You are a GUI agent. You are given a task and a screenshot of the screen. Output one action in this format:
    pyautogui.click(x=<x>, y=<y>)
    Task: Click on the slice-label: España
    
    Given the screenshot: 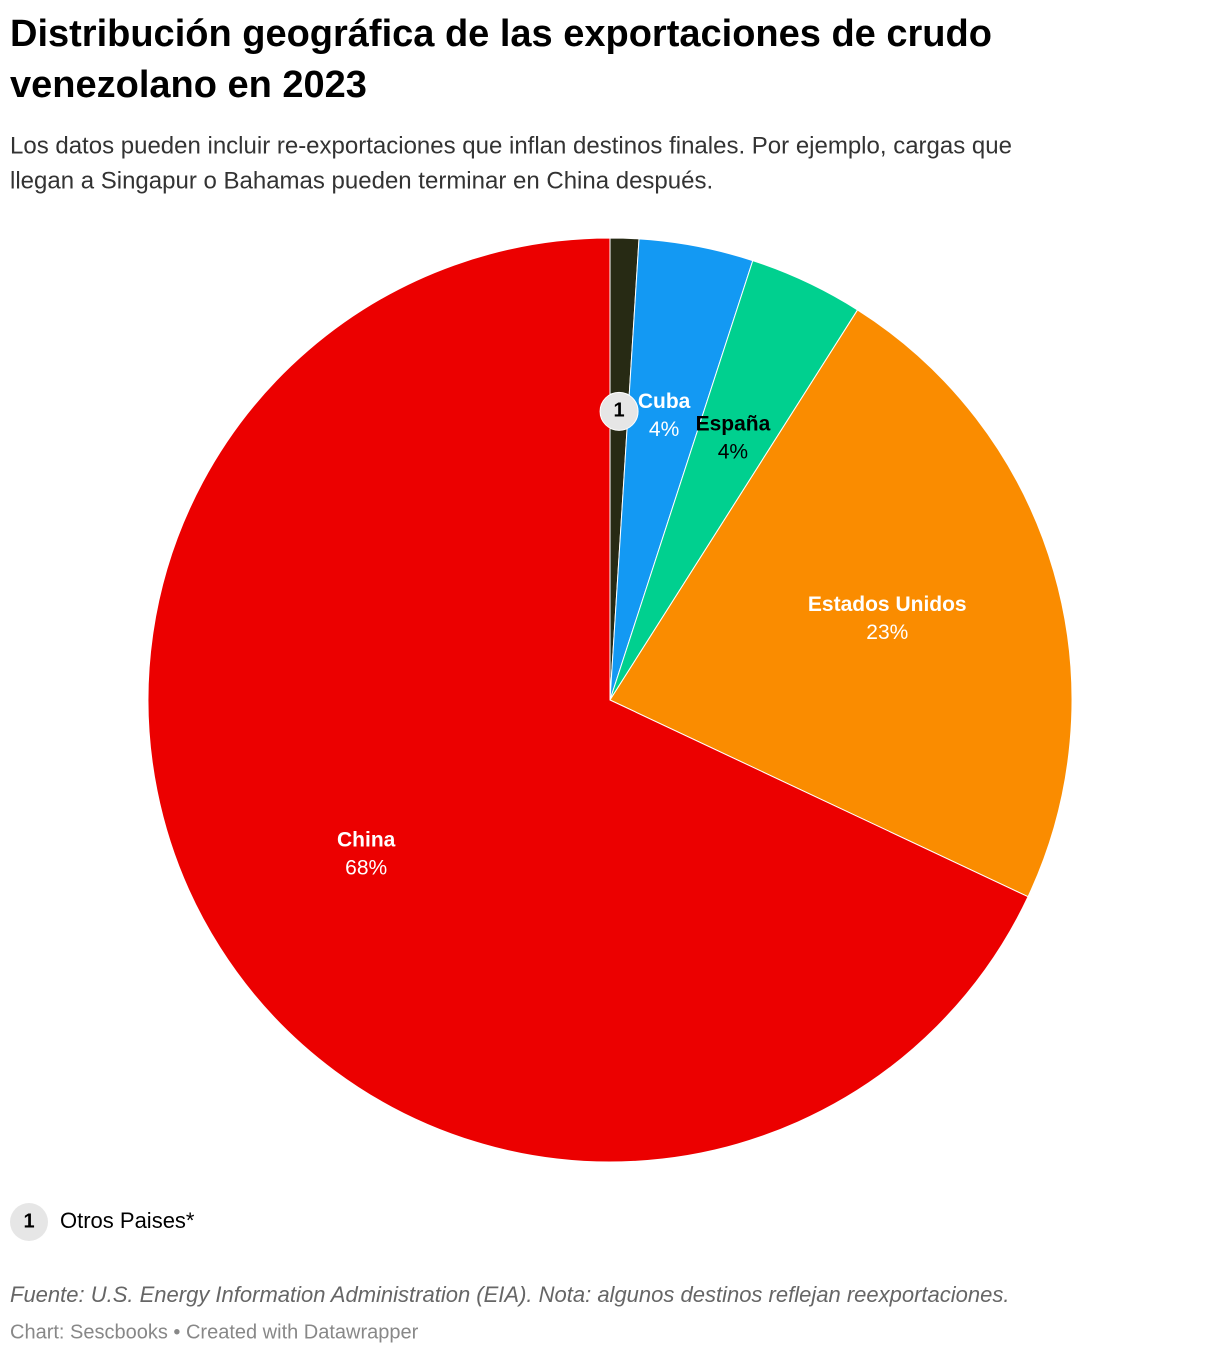 What is the action you would take?
    pyautogui.click(x=733, y=423)
    